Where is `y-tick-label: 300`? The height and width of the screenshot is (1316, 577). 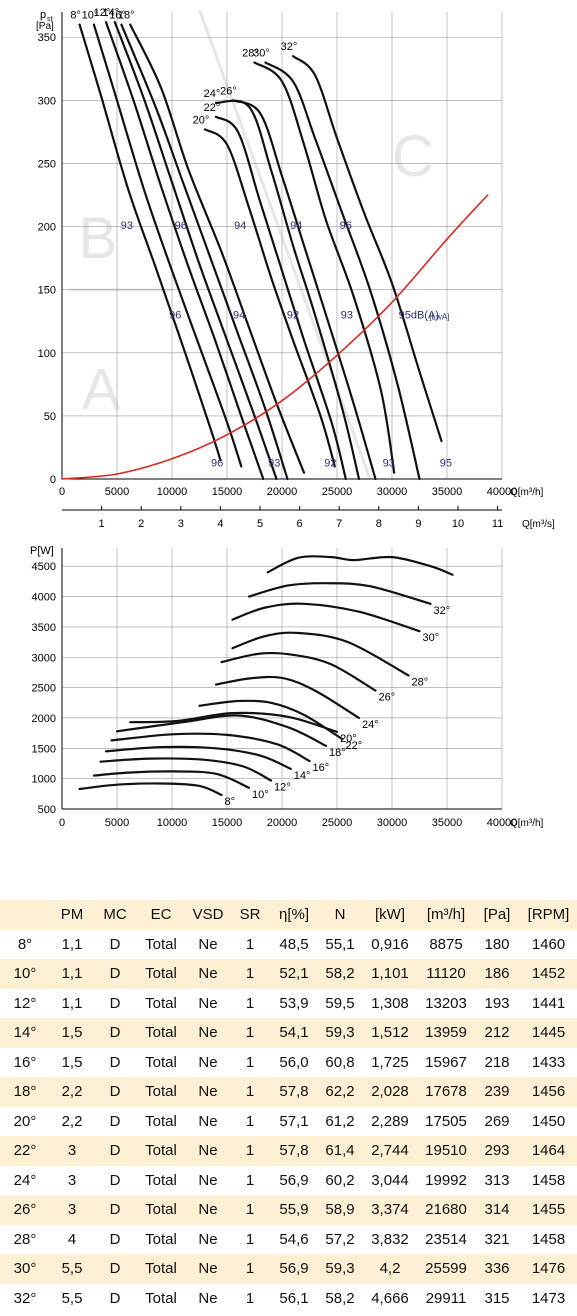 y-tick-label: 300 is located at coordinates (47, 101).